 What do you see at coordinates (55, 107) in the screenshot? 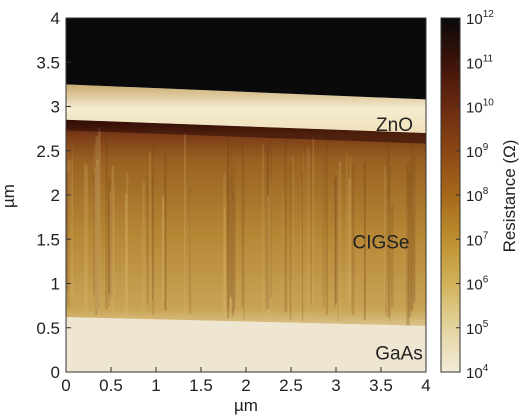
I see `y-tick-label: 3` at bounding box center [55, 107].